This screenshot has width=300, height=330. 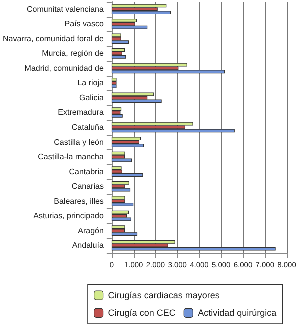 What do you see at coordinates (65, 9) in the screenshot?
I see `y-tick-label: Comunitat valenciana` at bounding box center [65, 9].